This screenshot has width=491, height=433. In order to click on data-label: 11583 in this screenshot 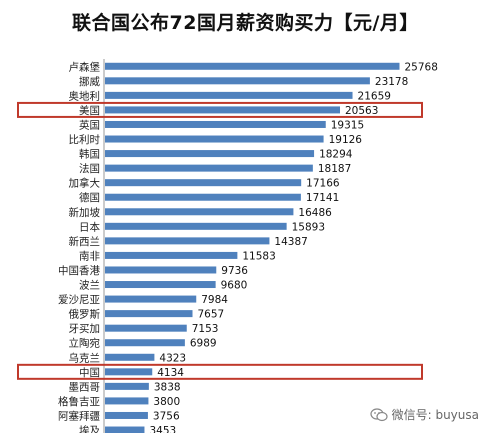, I will do `click(258, 256)`.